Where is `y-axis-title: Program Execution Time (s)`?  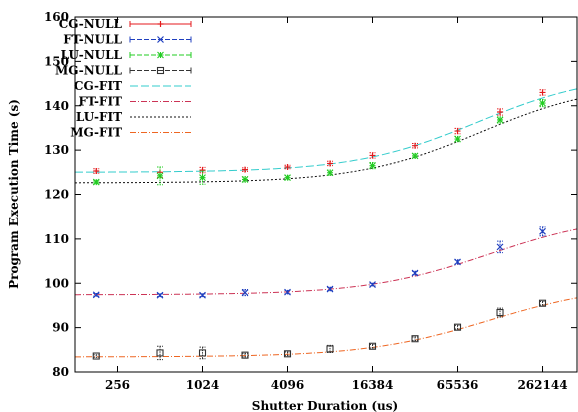
y-axis-title: Program Execution Time (s) is located at coordinates (14, 194).